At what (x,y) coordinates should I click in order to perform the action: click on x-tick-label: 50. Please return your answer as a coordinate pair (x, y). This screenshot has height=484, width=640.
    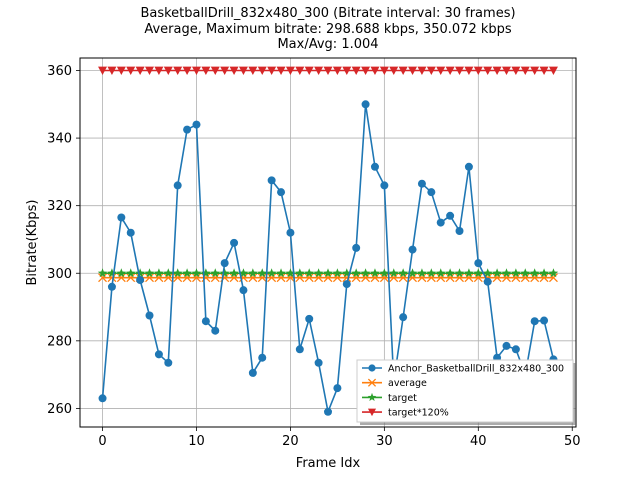
    Looking at the image, I should click on (572, 441).